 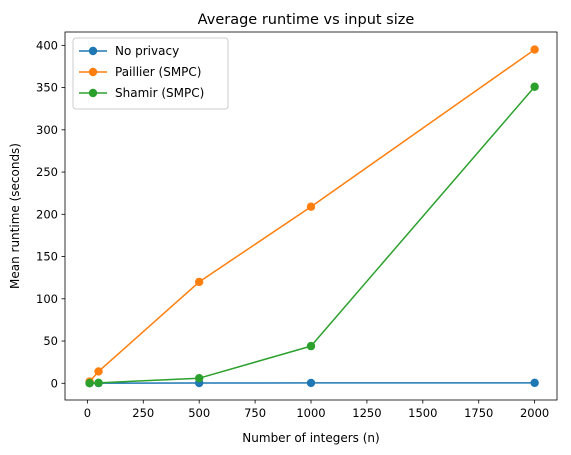 What do you see at coordinates (47, 88) in the screenshot?
I see `y-tick-label: 350` at bounding box center [47, 88].